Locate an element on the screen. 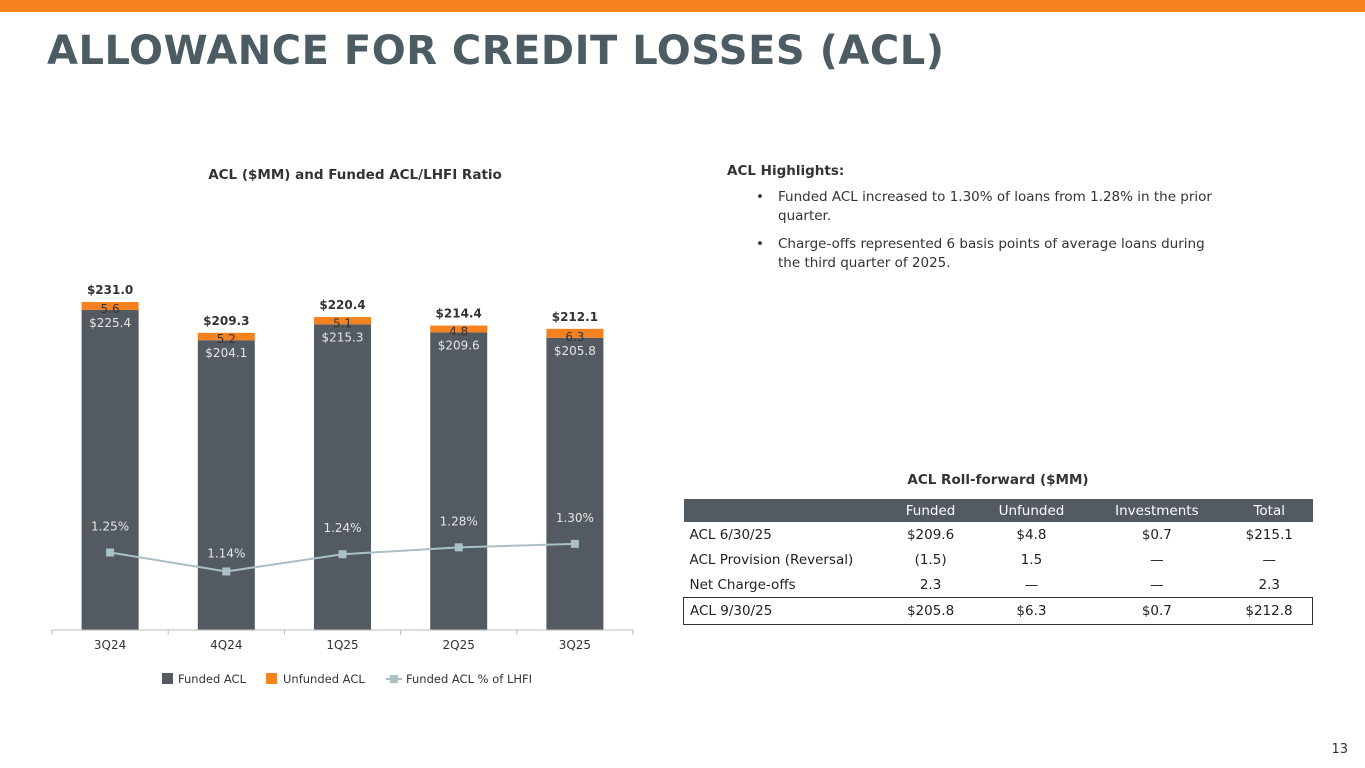 Image resolution: width=1365 pixels, height=768 pixels. unfunded-value-label: 4.8 is located at coordinates (458, 331).